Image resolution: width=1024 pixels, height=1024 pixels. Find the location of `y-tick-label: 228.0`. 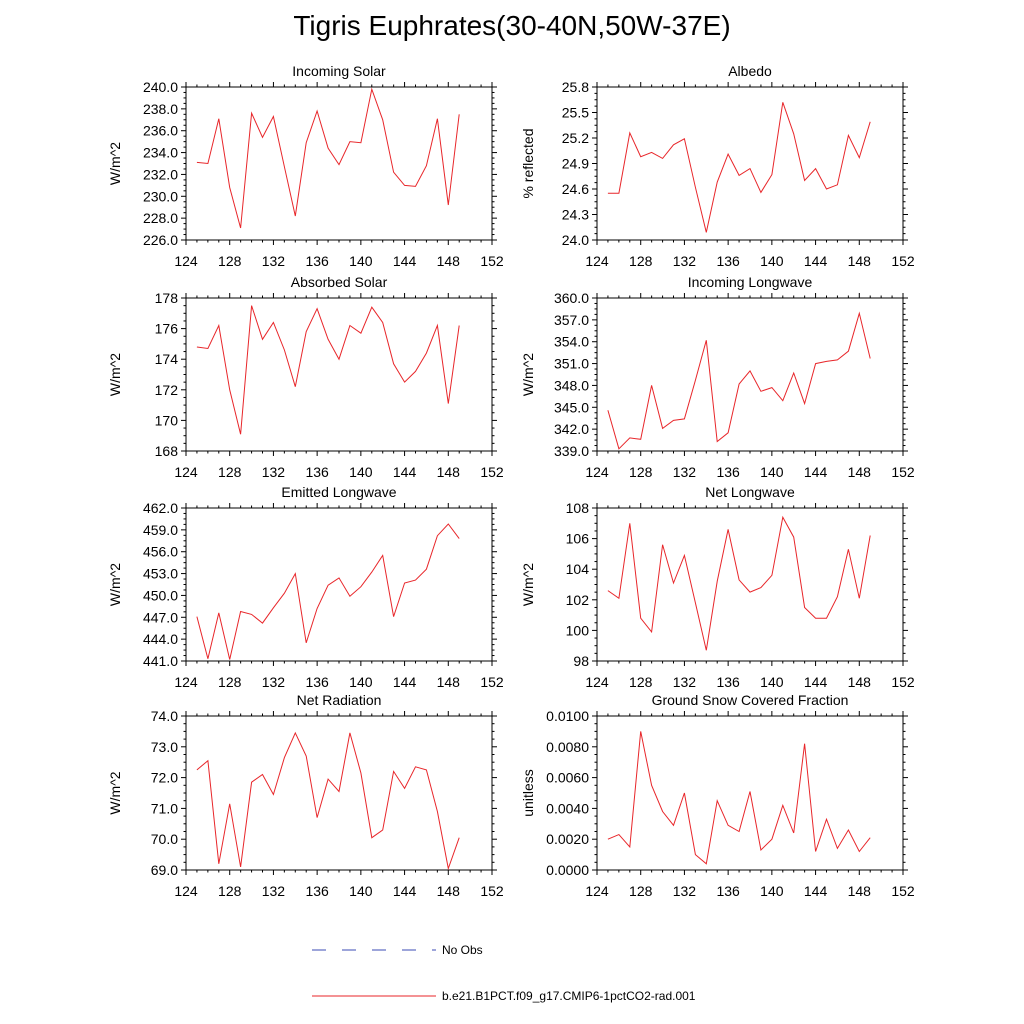

y-tick-label: 228.0 is located at coordinates (160, 218).